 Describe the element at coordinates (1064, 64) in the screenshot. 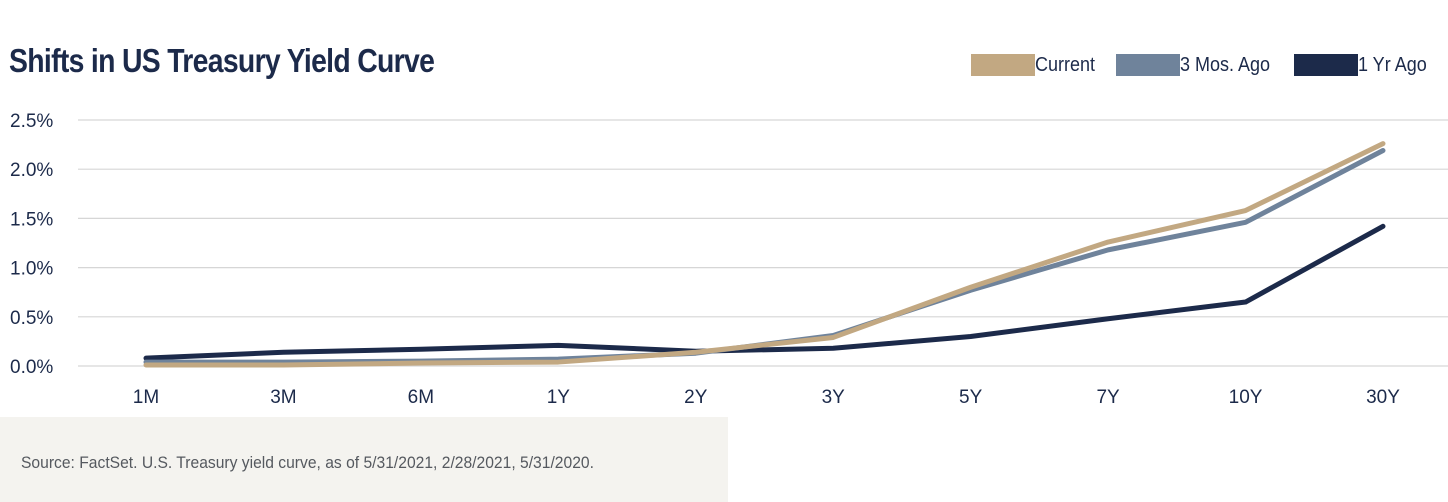

I see `legend-label-current: Current` at that location.